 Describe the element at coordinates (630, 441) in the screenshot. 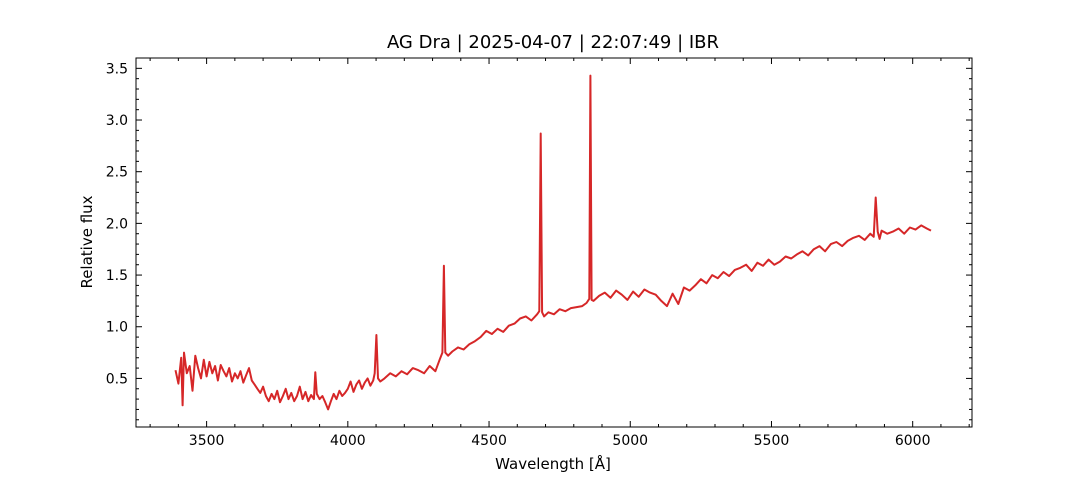

I see `x-tick-label: 5000` at that location.